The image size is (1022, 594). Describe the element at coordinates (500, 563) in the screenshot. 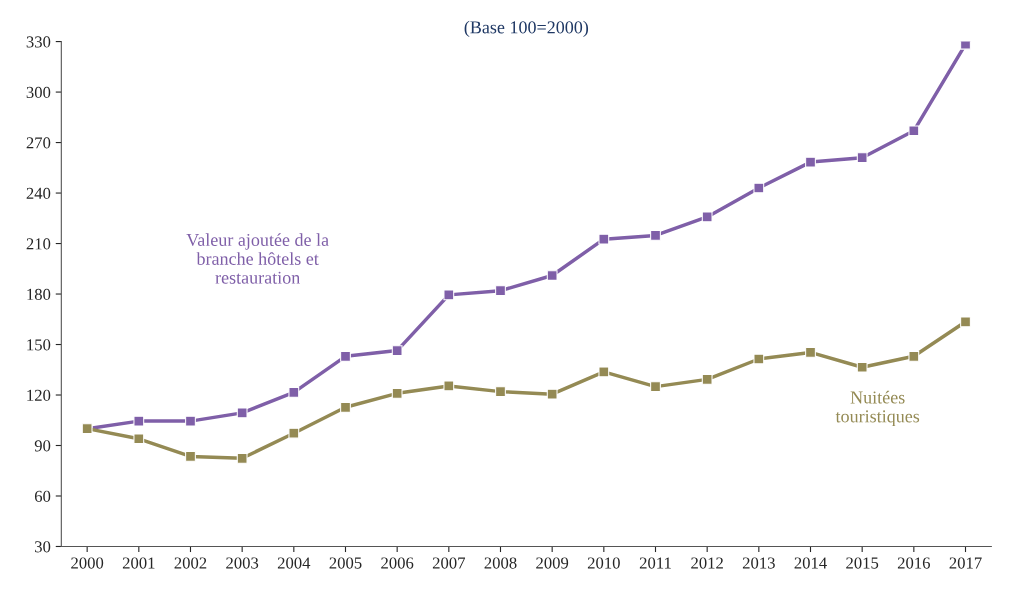

I see `x-tick-label: 2008` at that location.